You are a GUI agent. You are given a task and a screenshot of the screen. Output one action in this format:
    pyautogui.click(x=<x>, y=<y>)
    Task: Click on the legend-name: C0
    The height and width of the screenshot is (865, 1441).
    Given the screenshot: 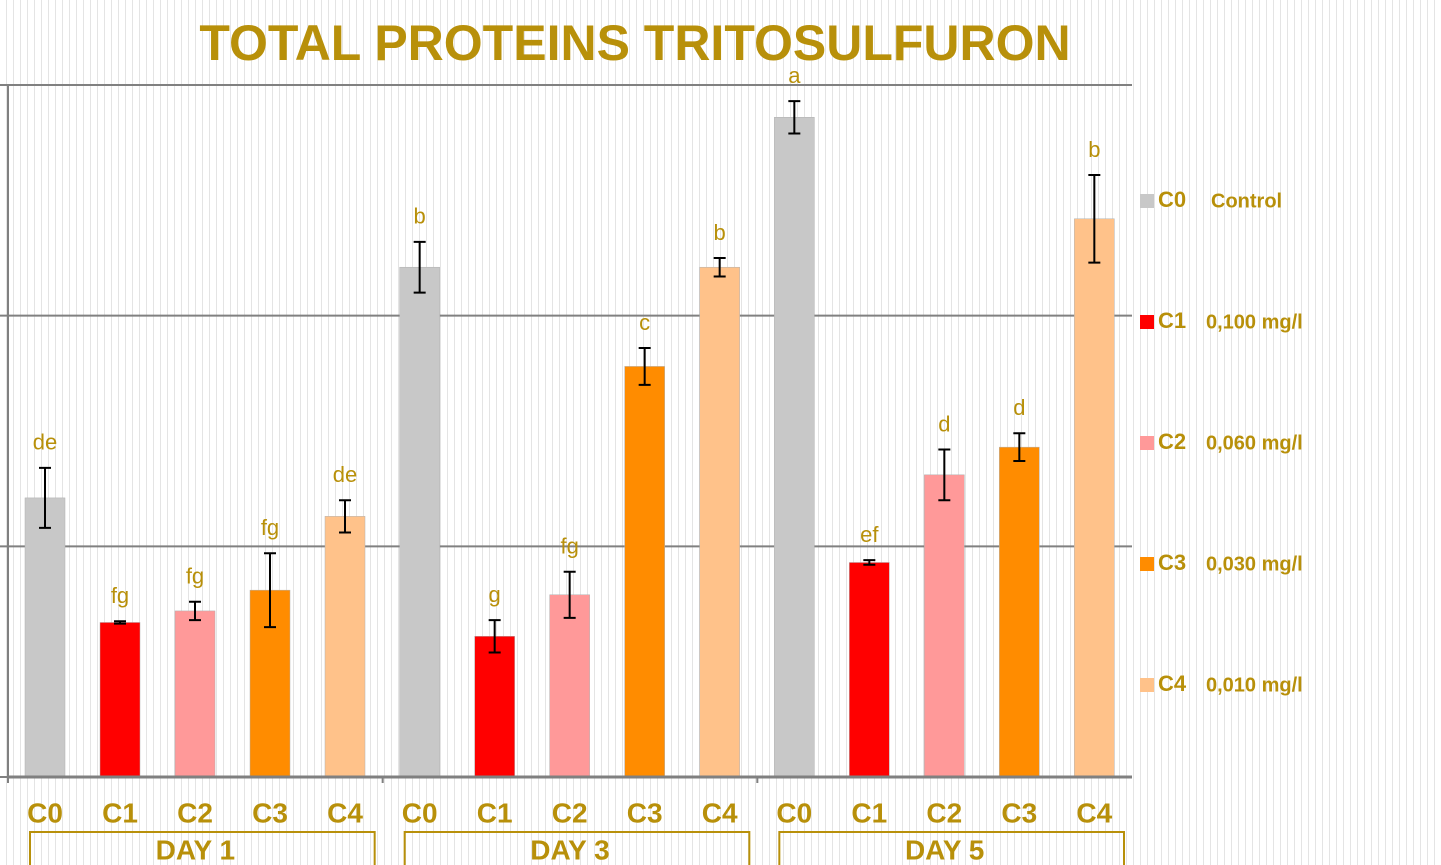 What is the action you would take?
    pyautogui.click(x=1172, y=199)
    